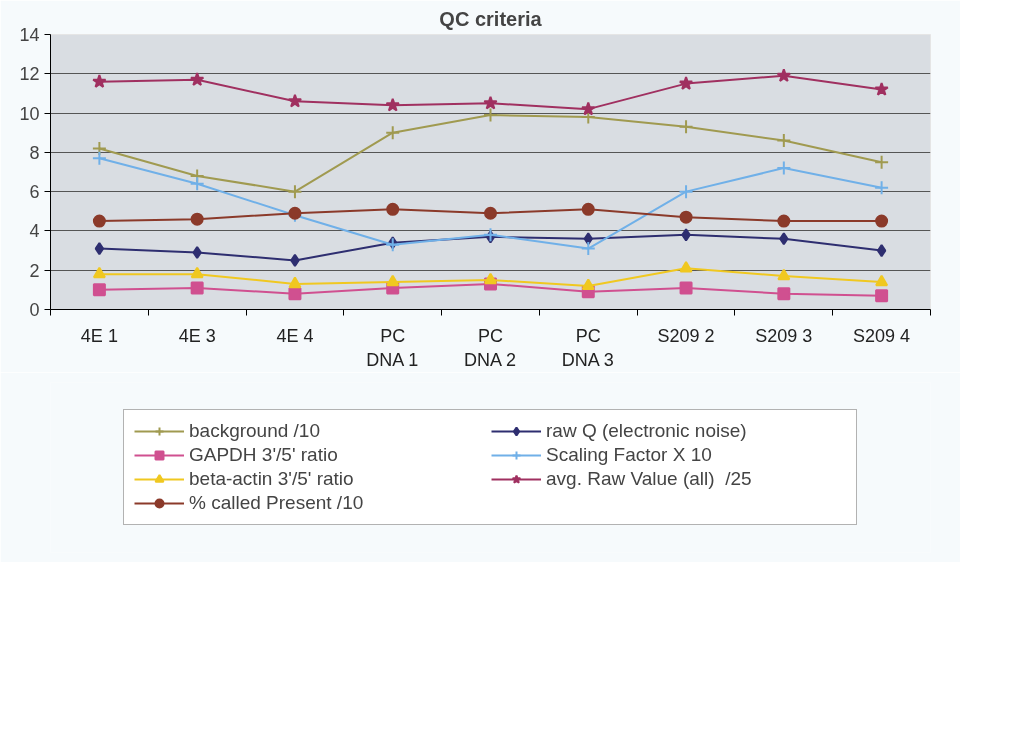 The image size is (1012, 749). What do you see at coordinates (491, 18) in the screenshot?
I see `chart-title: QC criteria` at bounding box center [491, 18].